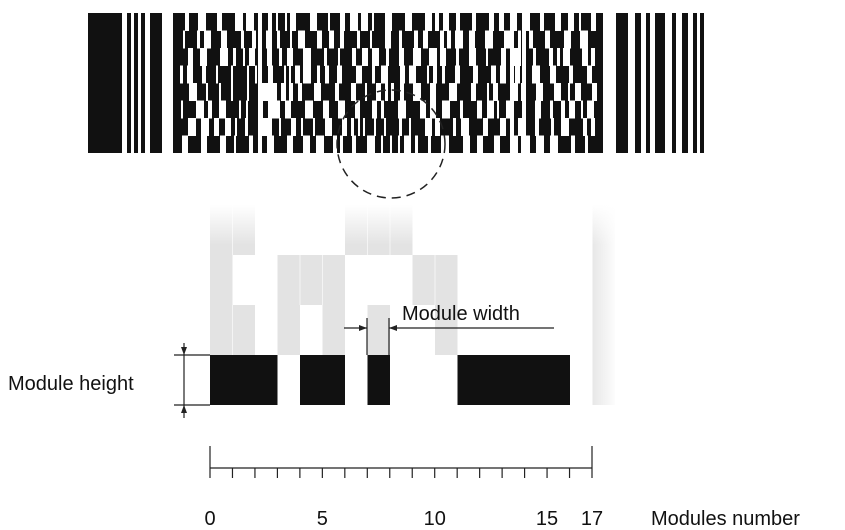 This screenshot has height=530, width=845. I want to click on module-height-dimension: Module height, so click(109, 380).